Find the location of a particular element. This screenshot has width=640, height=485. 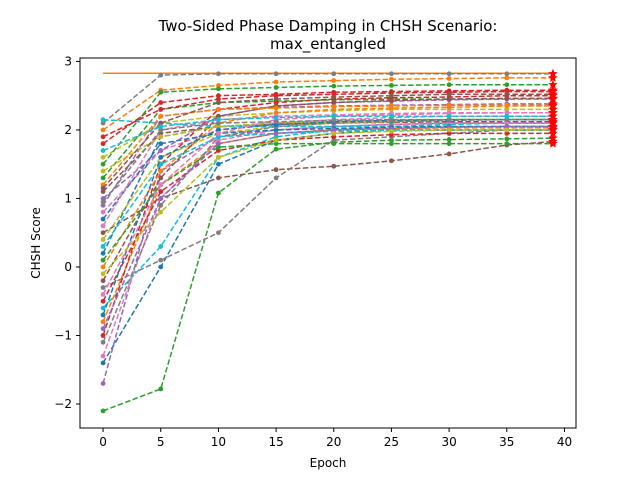

x-tick-label: 15 is located at coordinates (275, 442).